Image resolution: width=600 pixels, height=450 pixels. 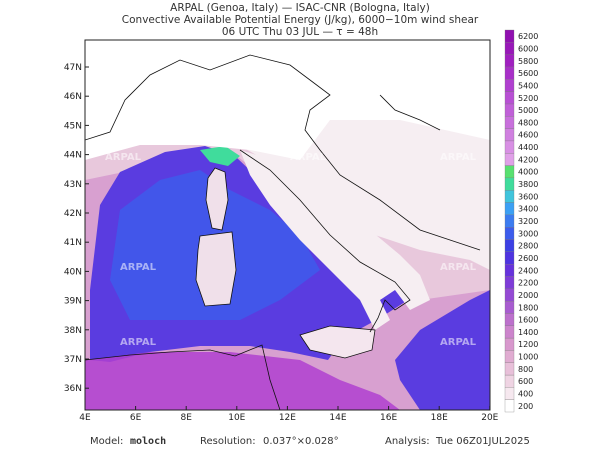 I want to click on colorbar-label: 3800, so click(x=528, y=184).